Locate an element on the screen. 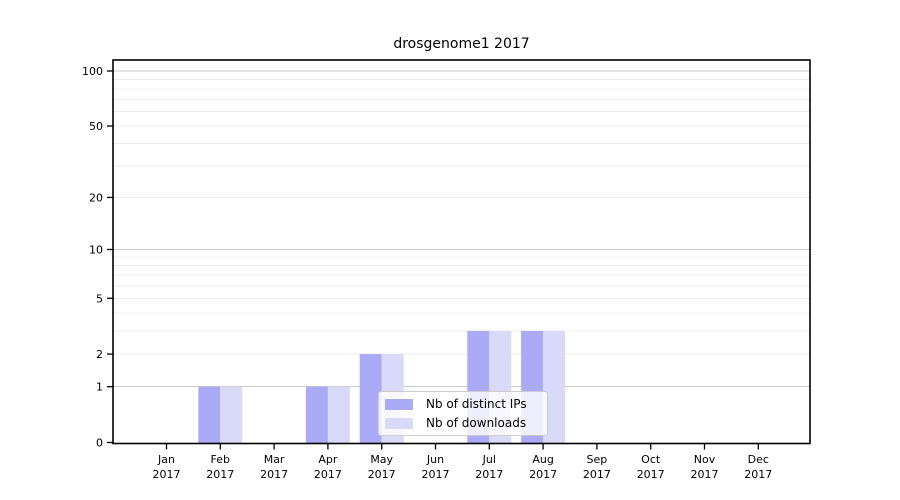 This screenshot has width=900, height=500. bar-downloads-aug is located at coordinates (554, 387).